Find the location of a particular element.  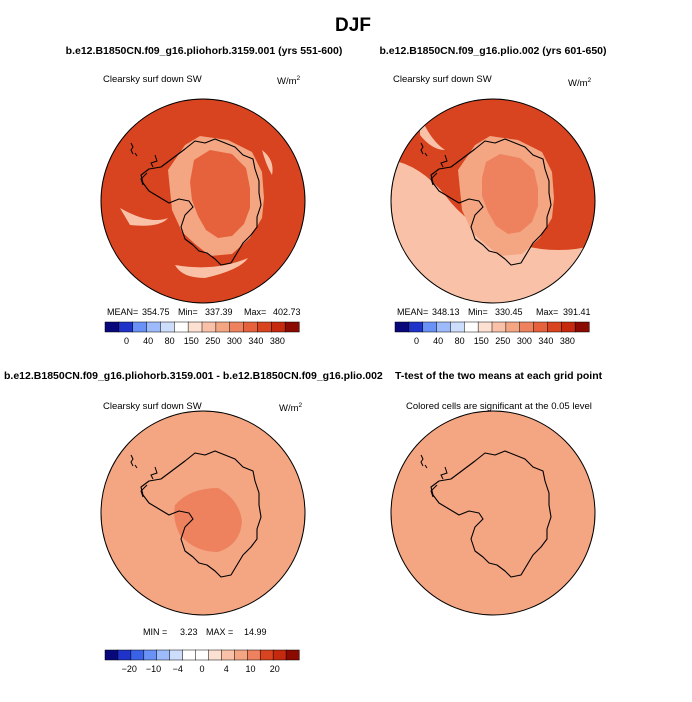

stats-row: MIN = 3.23 MAX = 14.99 is located at coordinates (205, 632).